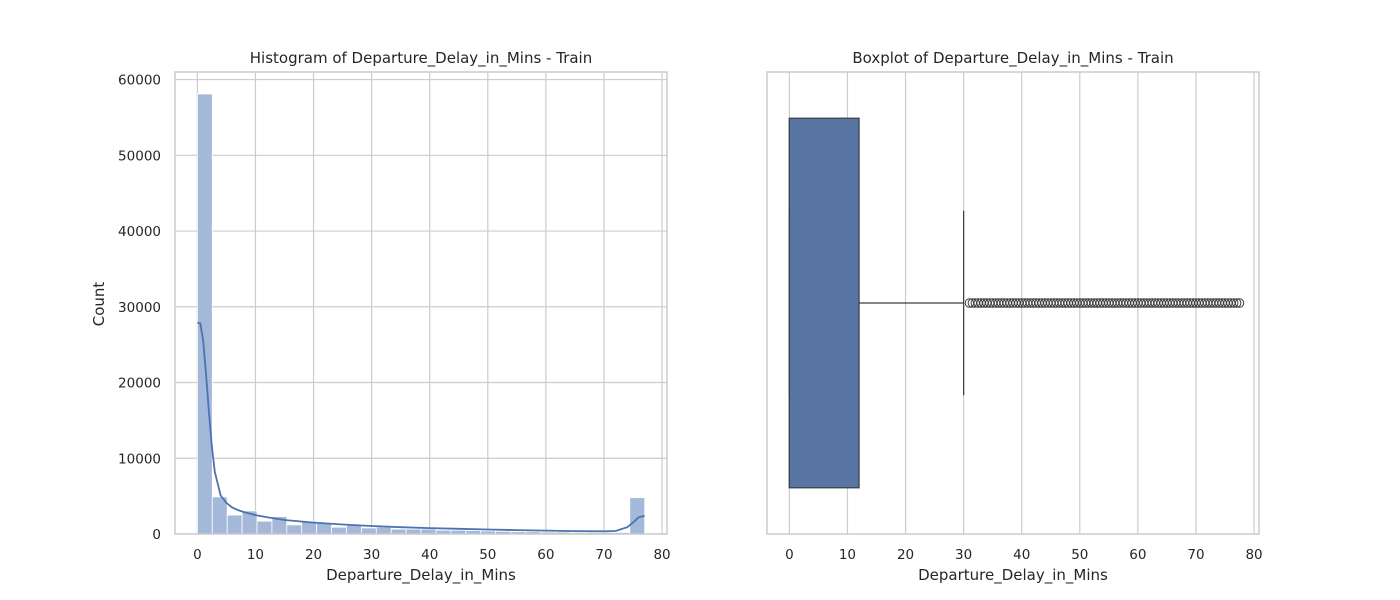 This screenshot has height=600, width=1400. Describe the element at coordinates (156, 535) in the screenshot. I see `y-tick-label: 0` at that location.